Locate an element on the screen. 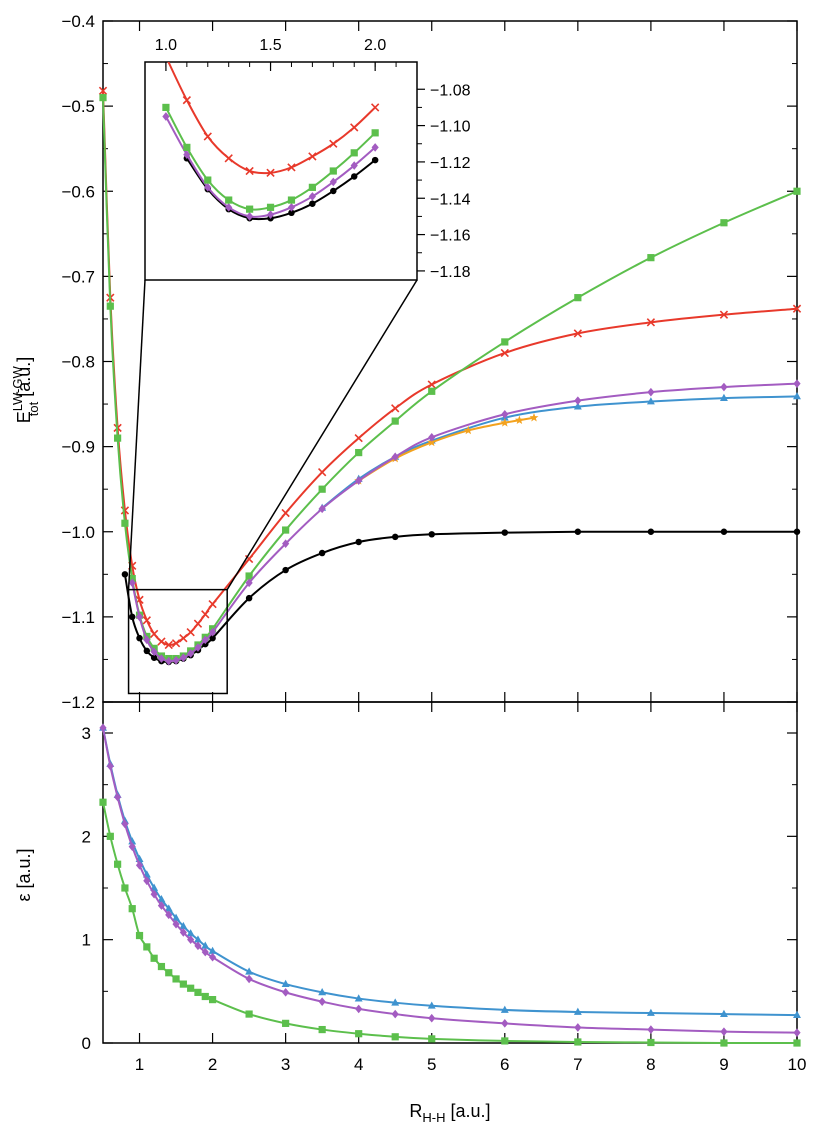  bottom-xtick-label-4: 5 is located at coordinates (431, 1064).